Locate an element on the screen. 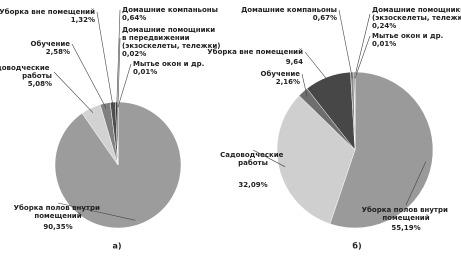  value-label: 0,24% is located at coordinates (384, 26).